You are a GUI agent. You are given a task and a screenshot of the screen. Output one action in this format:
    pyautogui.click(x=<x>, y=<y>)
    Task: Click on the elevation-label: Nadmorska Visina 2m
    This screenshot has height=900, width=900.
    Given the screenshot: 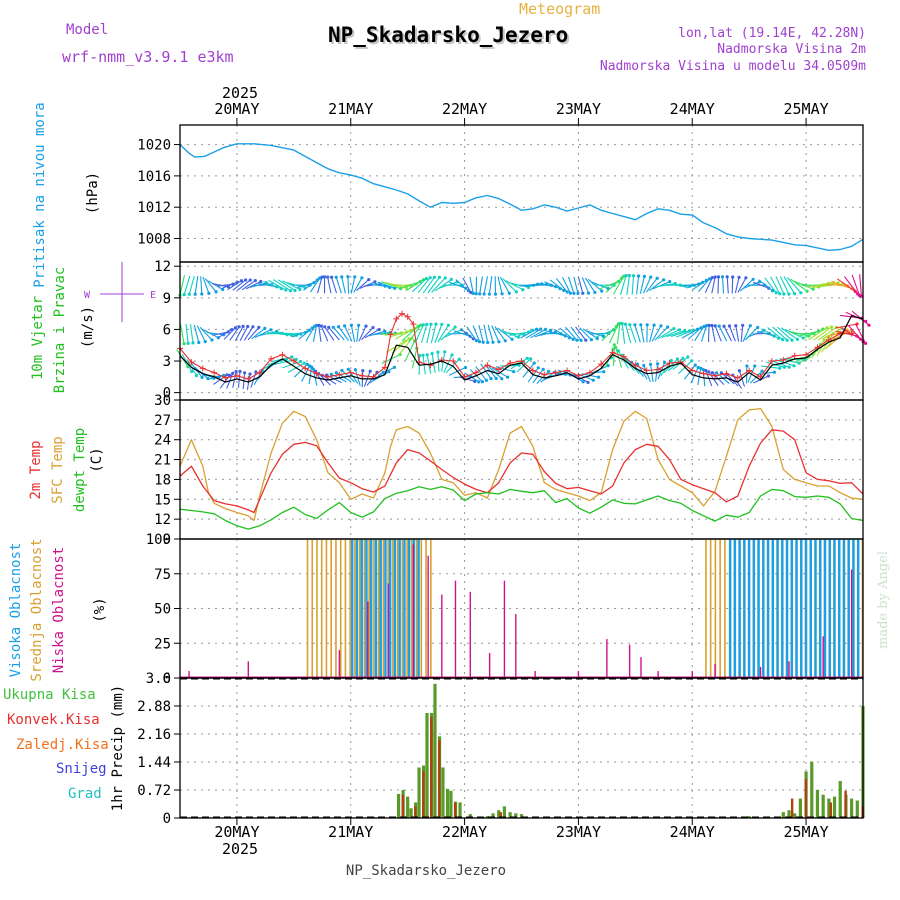 What is the action you would take?
    pyautogui.click(x=791, y=49)
    